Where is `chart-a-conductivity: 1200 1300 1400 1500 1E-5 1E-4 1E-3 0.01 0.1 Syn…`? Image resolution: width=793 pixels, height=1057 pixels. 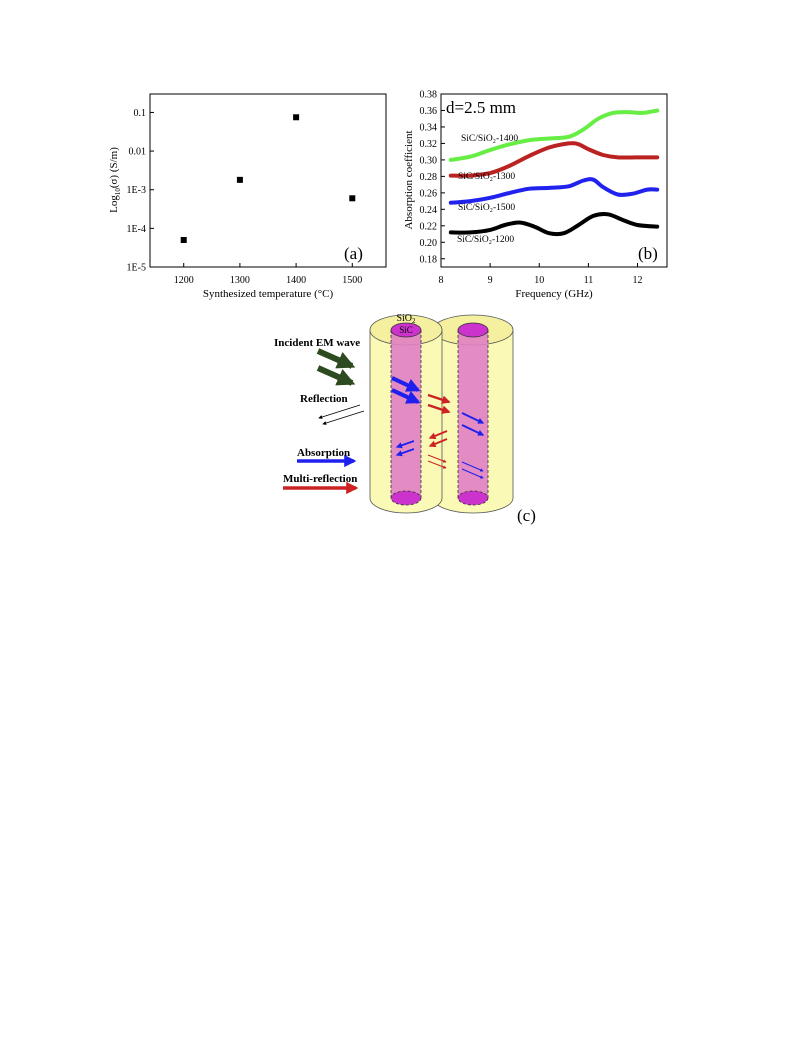
chart-a-conductivity: 1200 1300 1400 1500 1E-5 1E-4 1E-3 0.01 0.1 Syn… is located at coordinates (247, 196).